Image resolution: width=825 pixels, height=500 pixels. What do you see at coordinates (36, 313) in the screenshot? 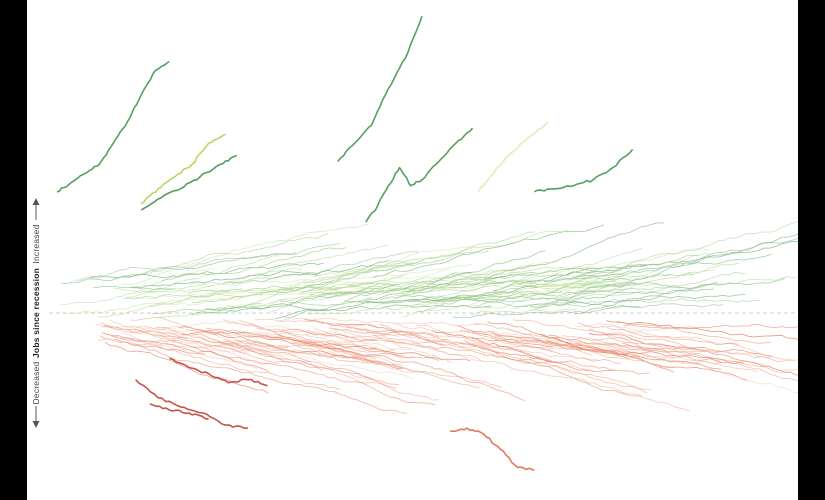
I see `y-axis-arrows` at bounding box center [36, 313].